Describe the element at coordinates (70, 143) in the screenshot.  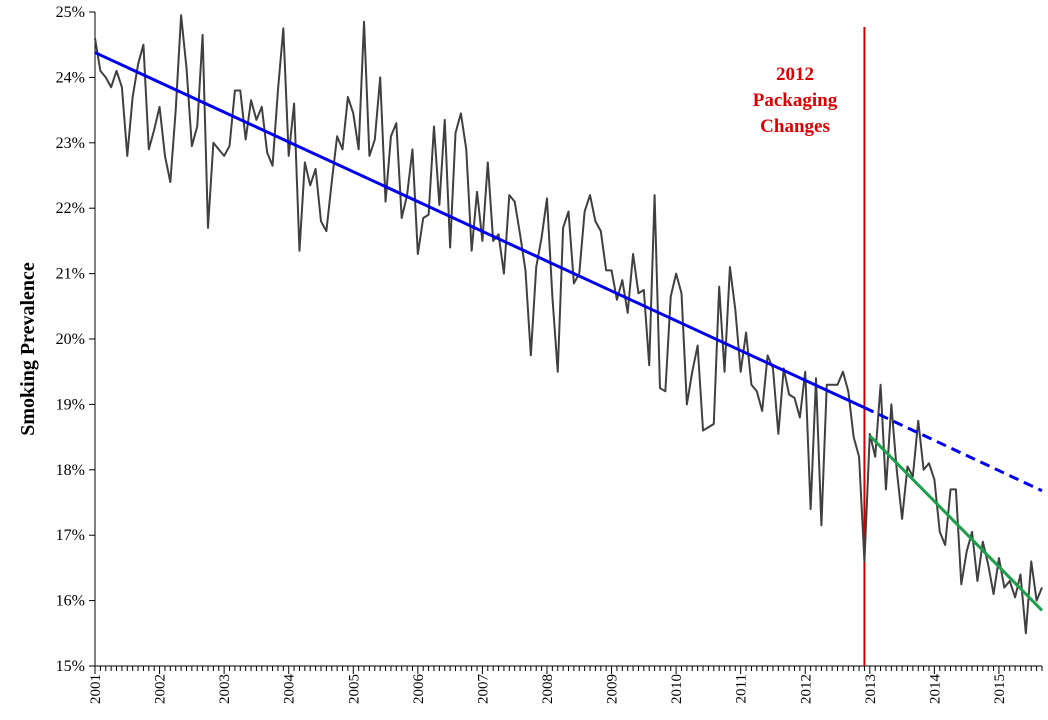
I see `y-tick-label: 23%` at that location.